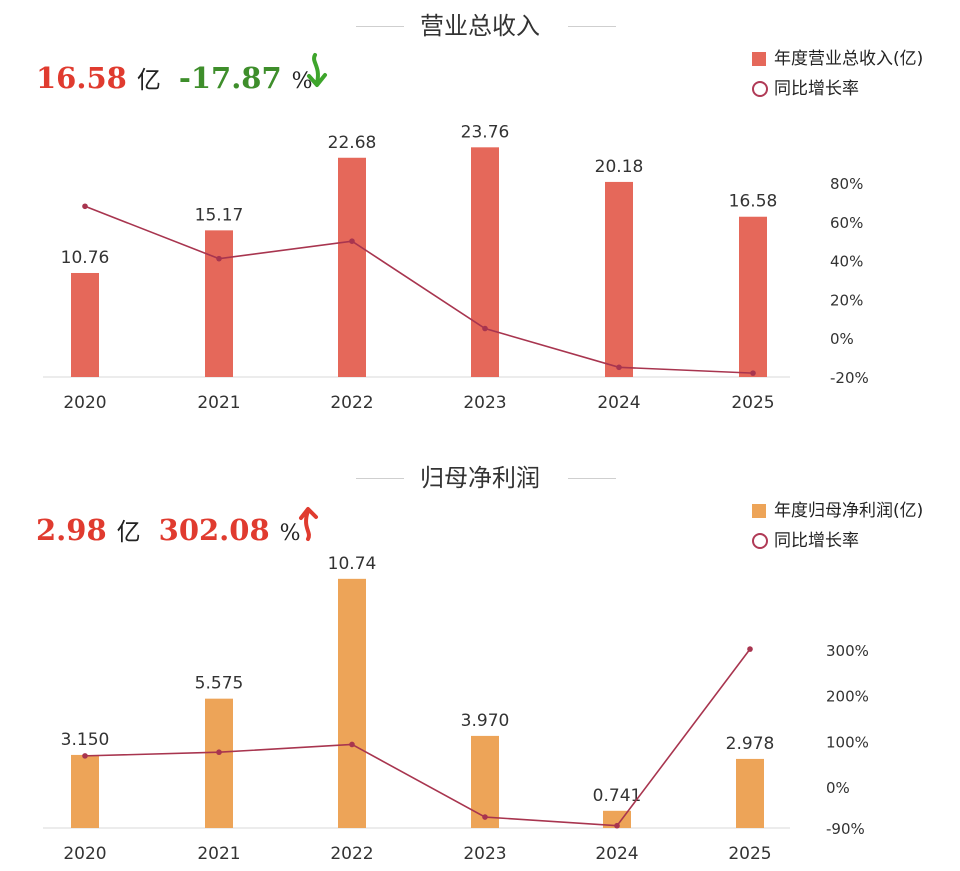 The height and width of the screenshot is (871, 960). Describe the element at coordinates (308, 524) in the screenshot. I see `up-arrow-icon` at that location.